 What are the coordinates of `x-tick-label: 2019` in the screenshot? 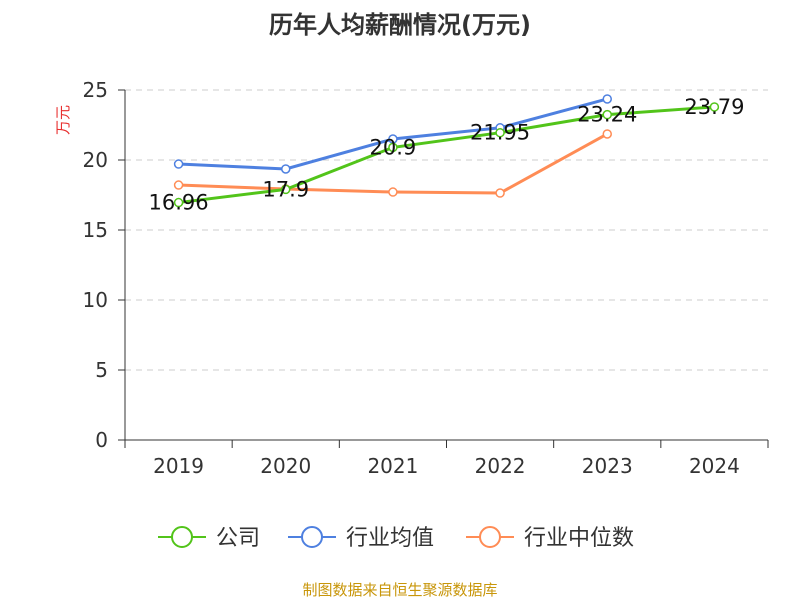 It's located at (178, 466).